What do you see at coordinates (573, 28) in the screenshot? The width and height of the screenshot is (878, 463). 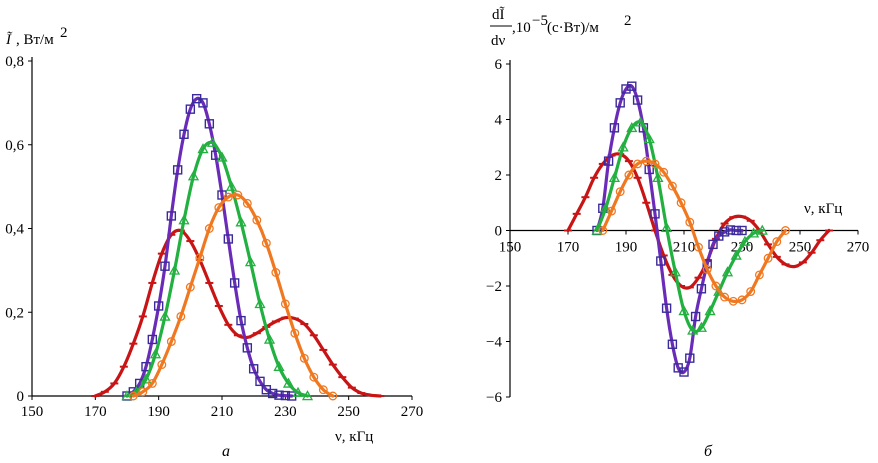 I see `panel-b-ylabel-unit2: (с·Вт)/м` at bounding box center [573, 28].